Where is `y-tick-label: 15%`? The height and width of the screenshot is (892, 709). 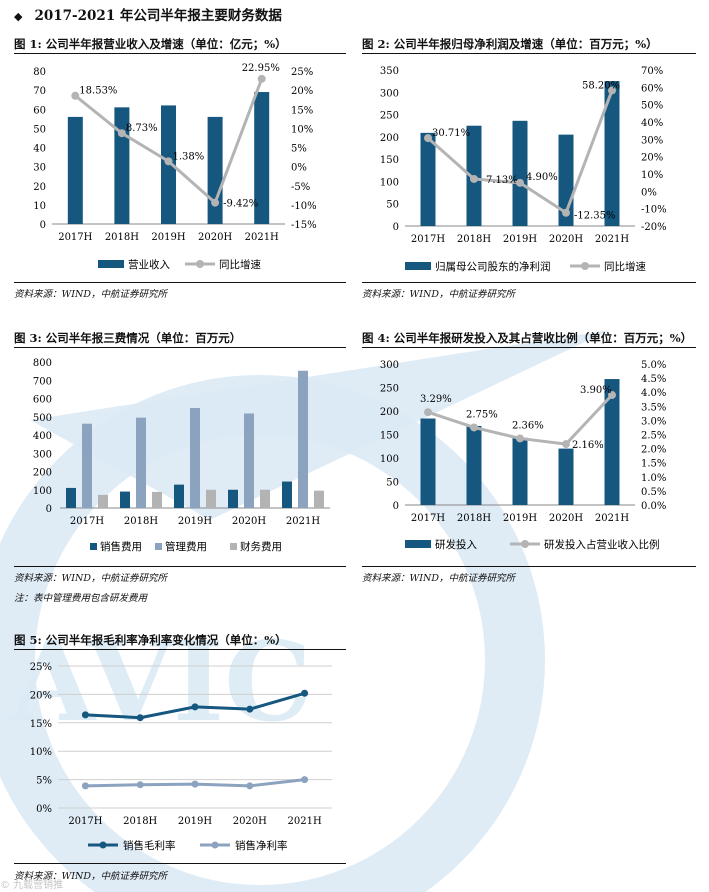
y-tick-label: 15% is located at coordinates (41, 724).